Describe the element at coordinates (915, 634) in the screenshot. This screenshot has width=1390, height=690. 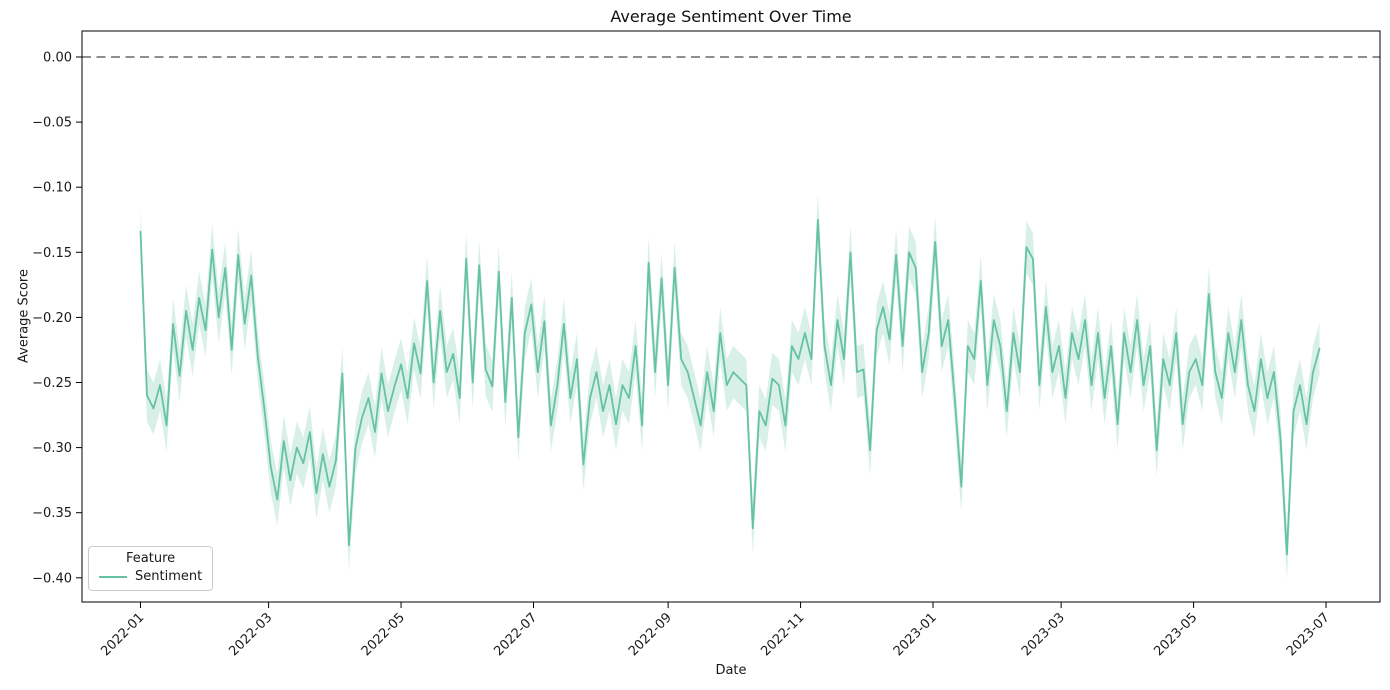
I see `x-tick-label: 2023-01` at that location.